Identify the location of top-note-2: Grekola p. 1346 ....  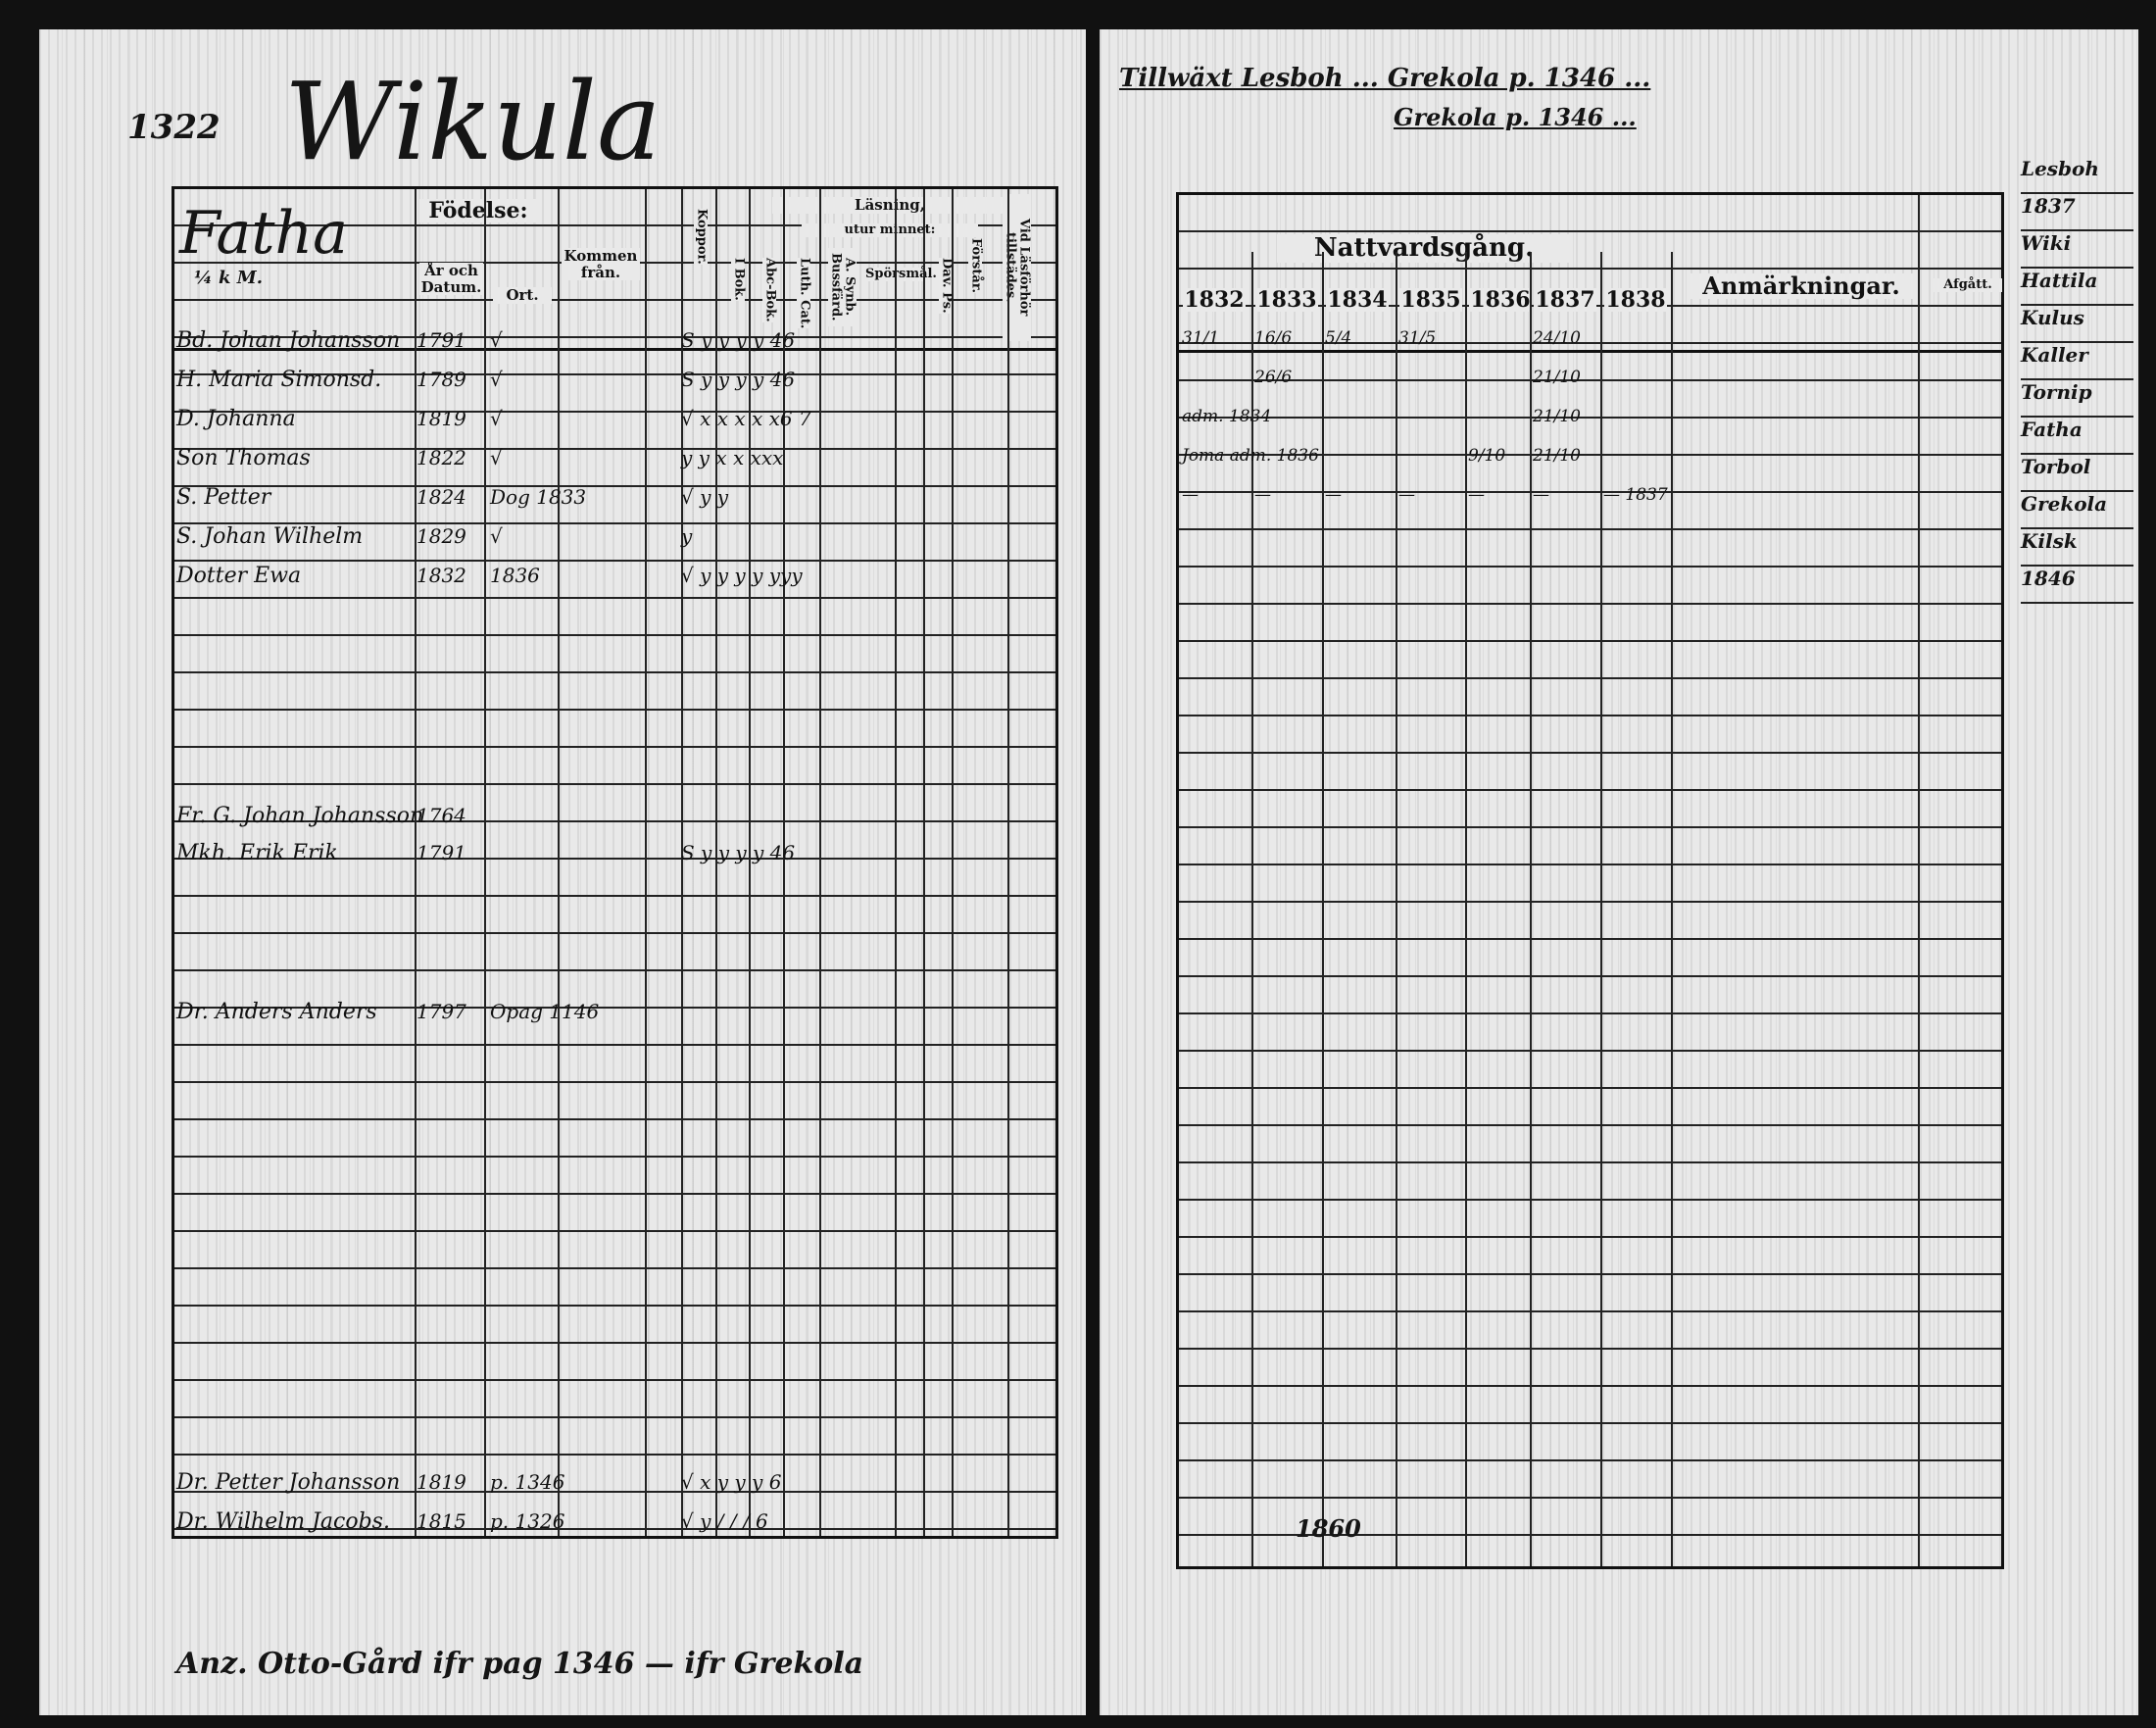
(1515, 117).